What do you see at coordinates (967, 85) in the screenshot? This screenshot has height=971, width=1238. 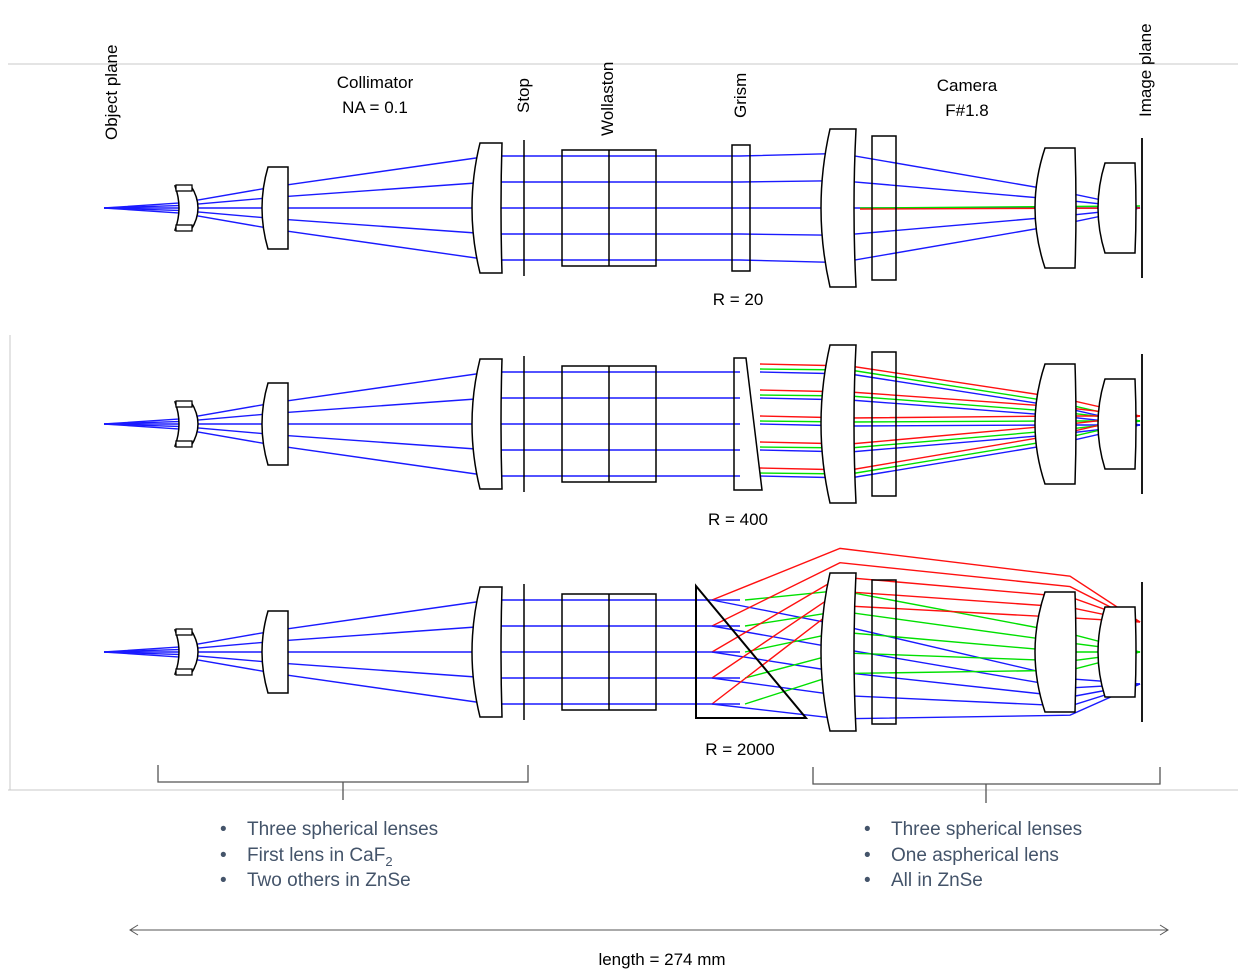 I see `camera-label: Camera` at bounding box center [967, 85].